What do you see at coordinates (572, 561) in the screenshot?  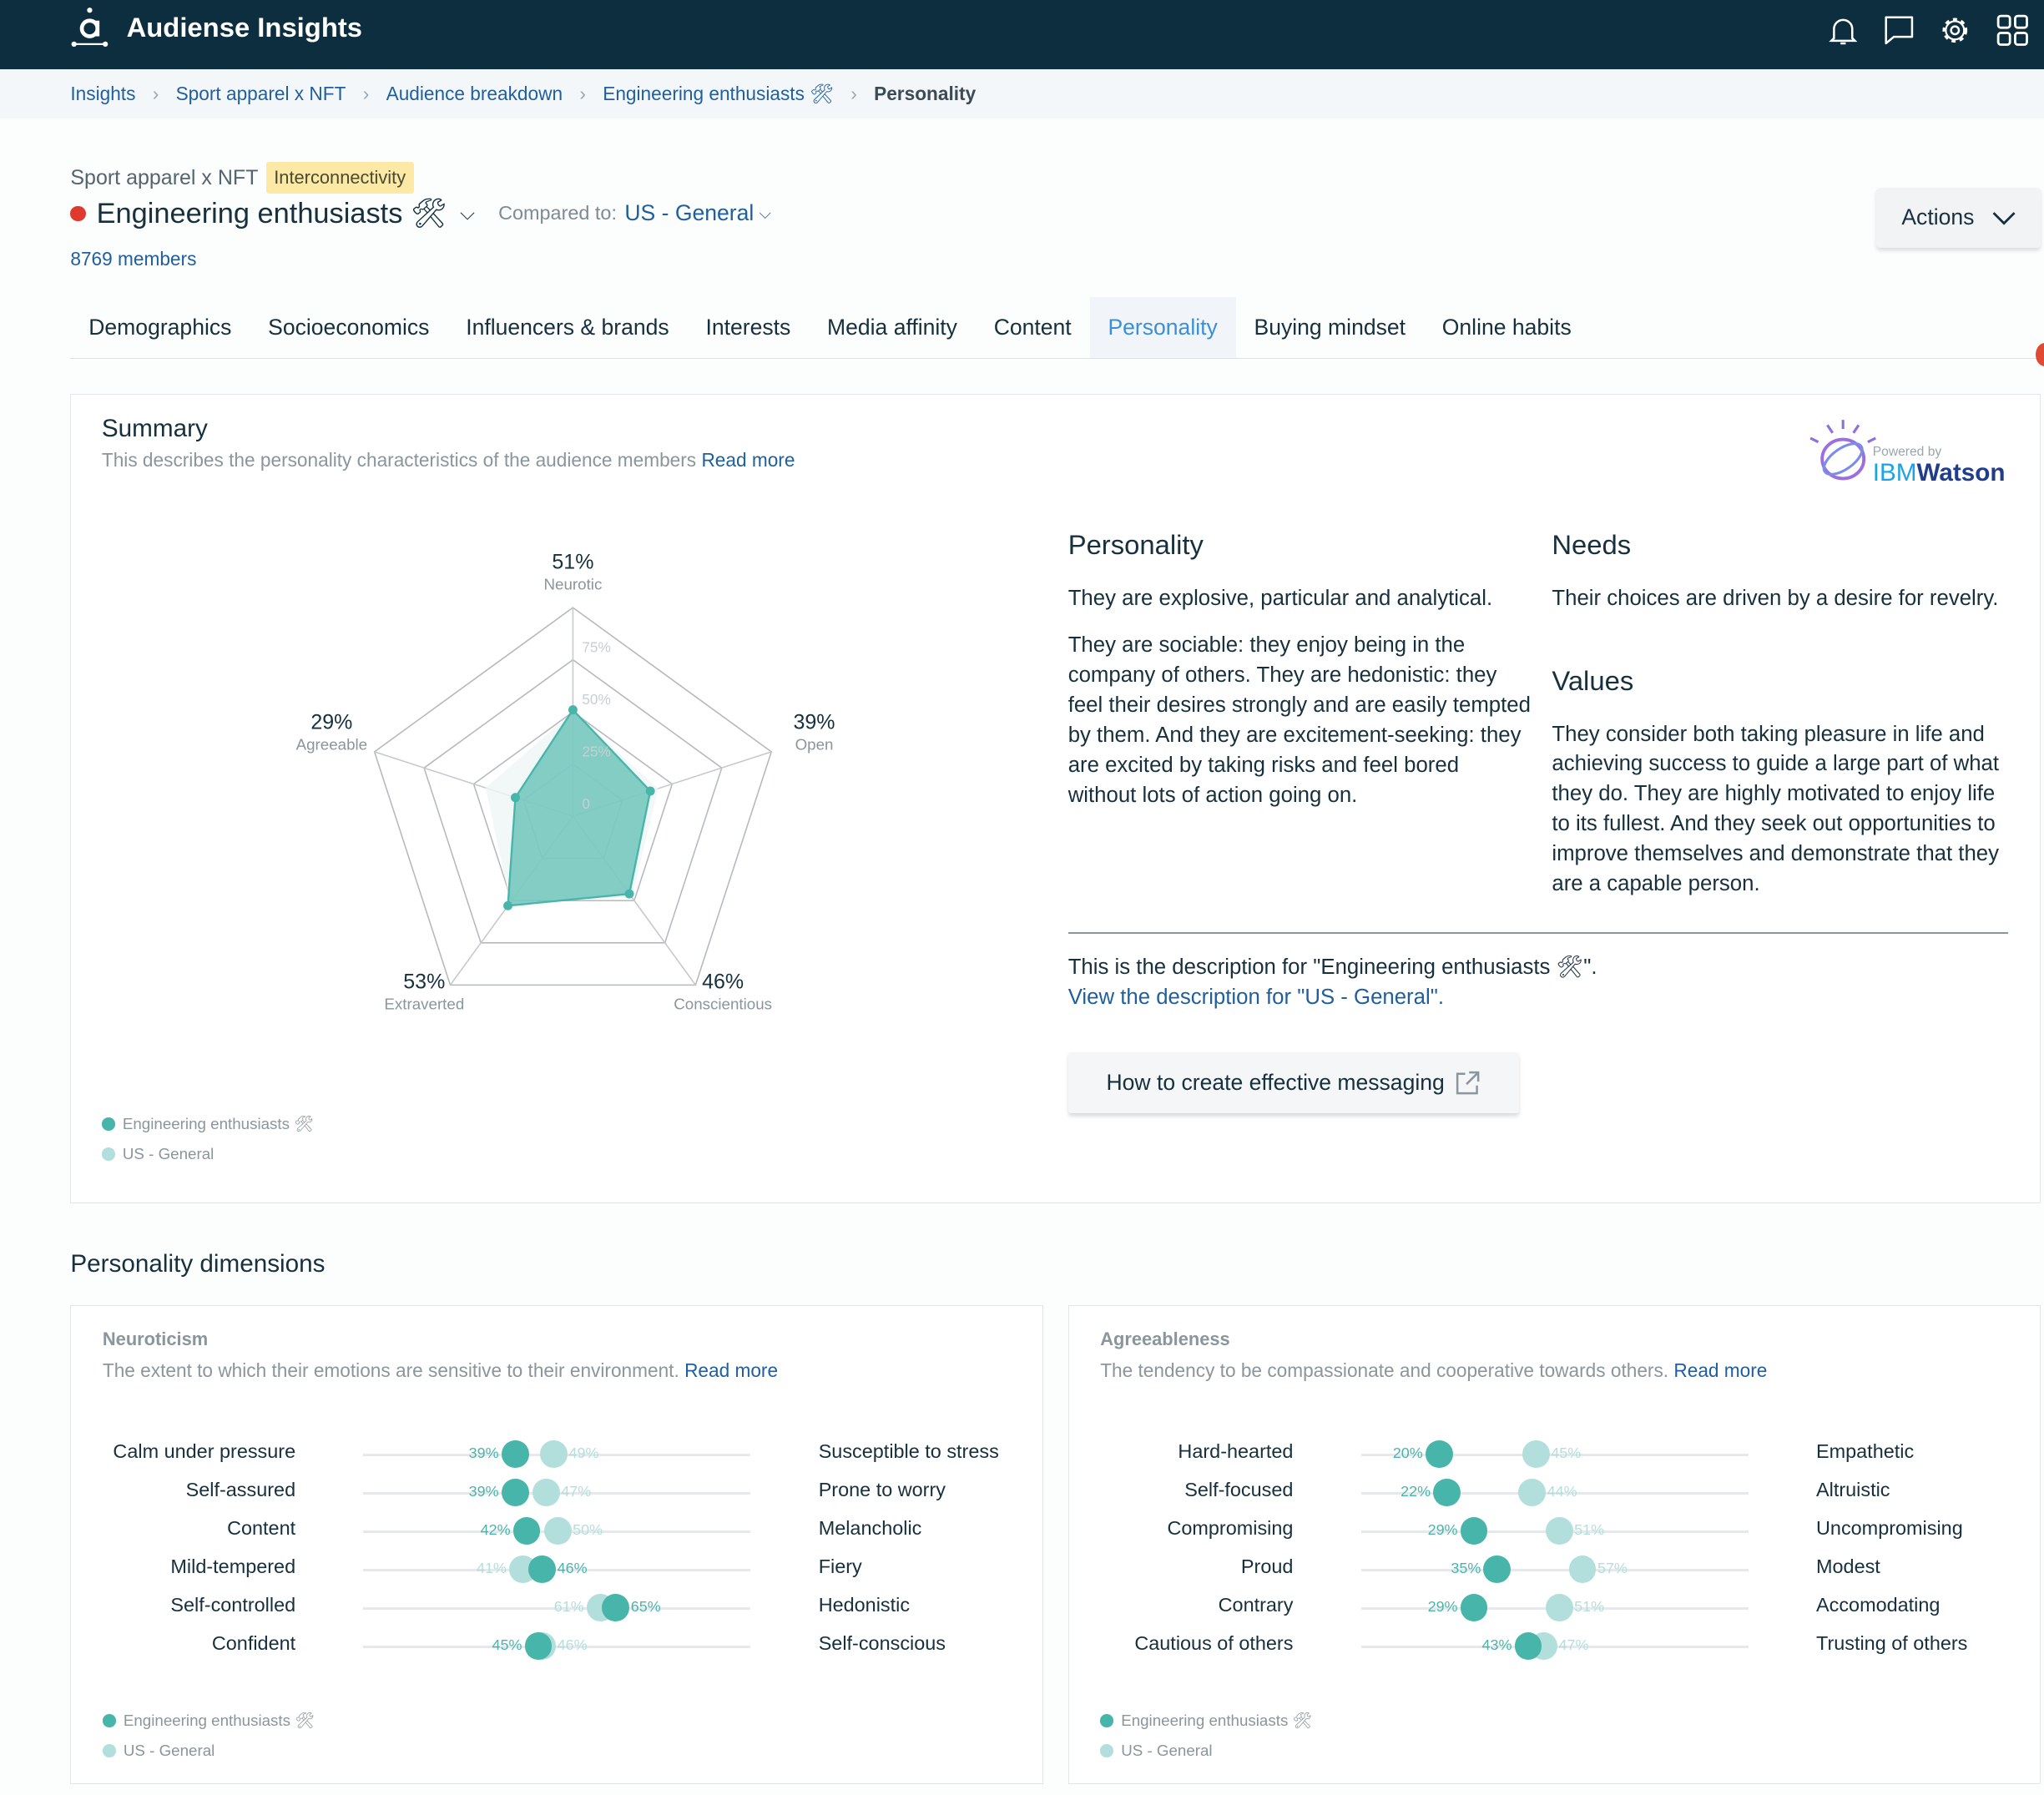 I see `radar-value-label: 51%` at bounding box center [572, 561].